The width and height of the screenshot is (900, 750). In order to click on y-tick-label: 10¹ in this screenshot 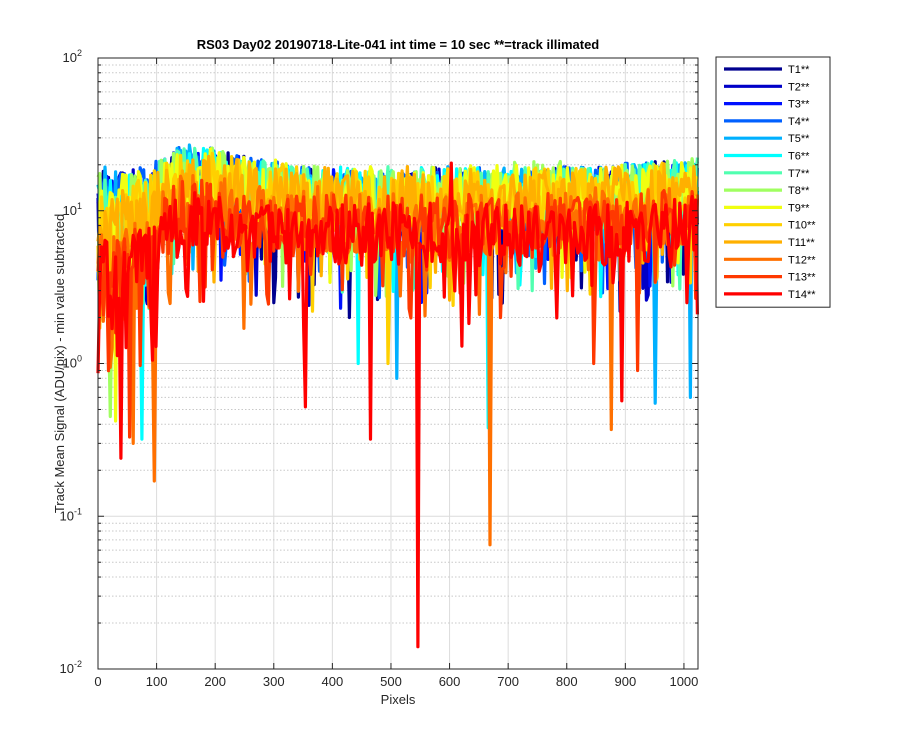, I will do `click(72, 209)`.